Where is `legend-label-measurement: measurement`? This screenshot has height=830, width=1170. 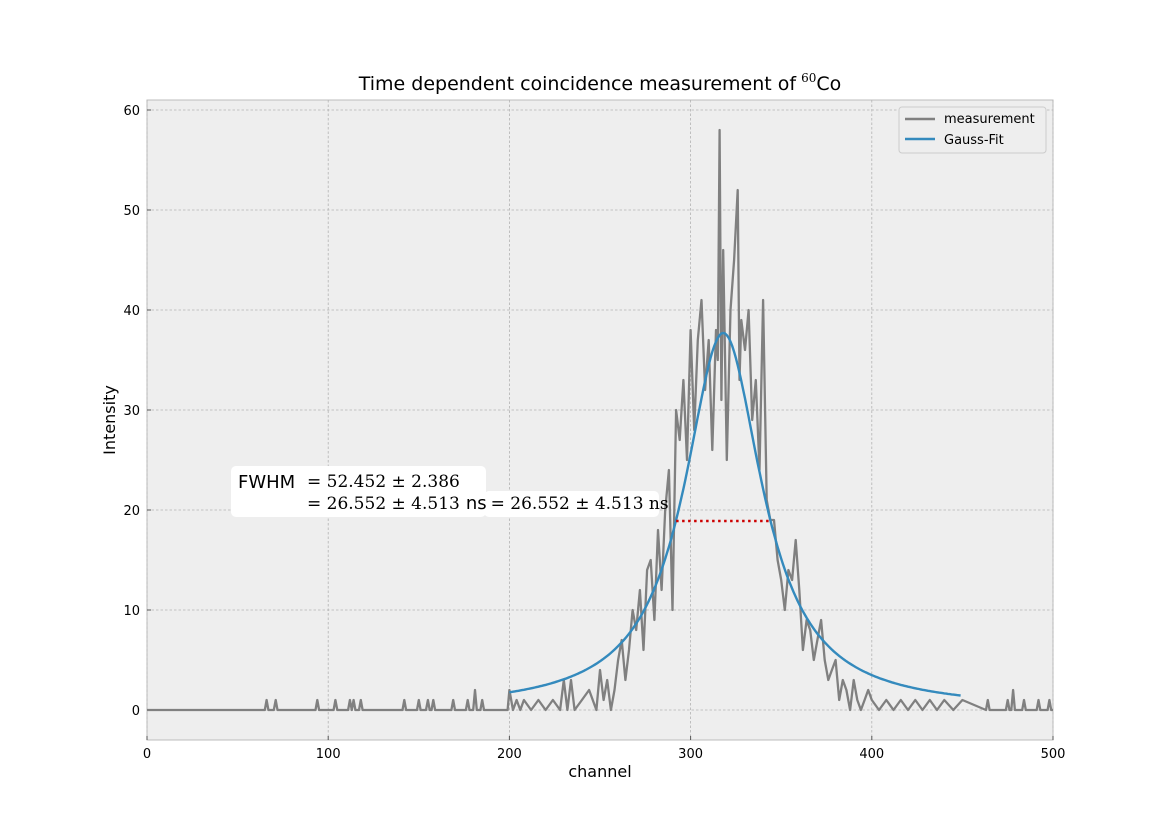
legend-label-measurement: measurement is located at coordinates (989, 119).